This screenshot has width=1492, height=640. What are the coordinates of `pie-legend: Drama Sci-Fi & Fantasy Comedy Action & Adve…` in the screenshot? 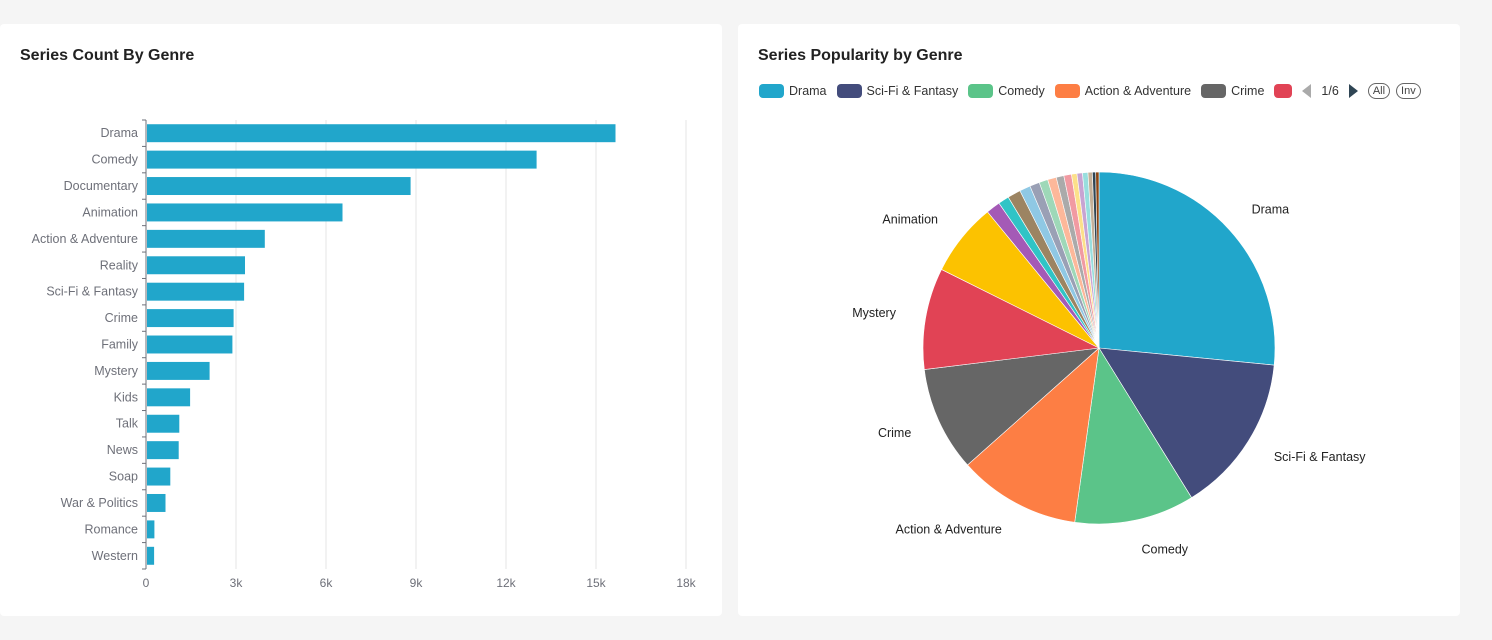 It's located at (1090, 91).